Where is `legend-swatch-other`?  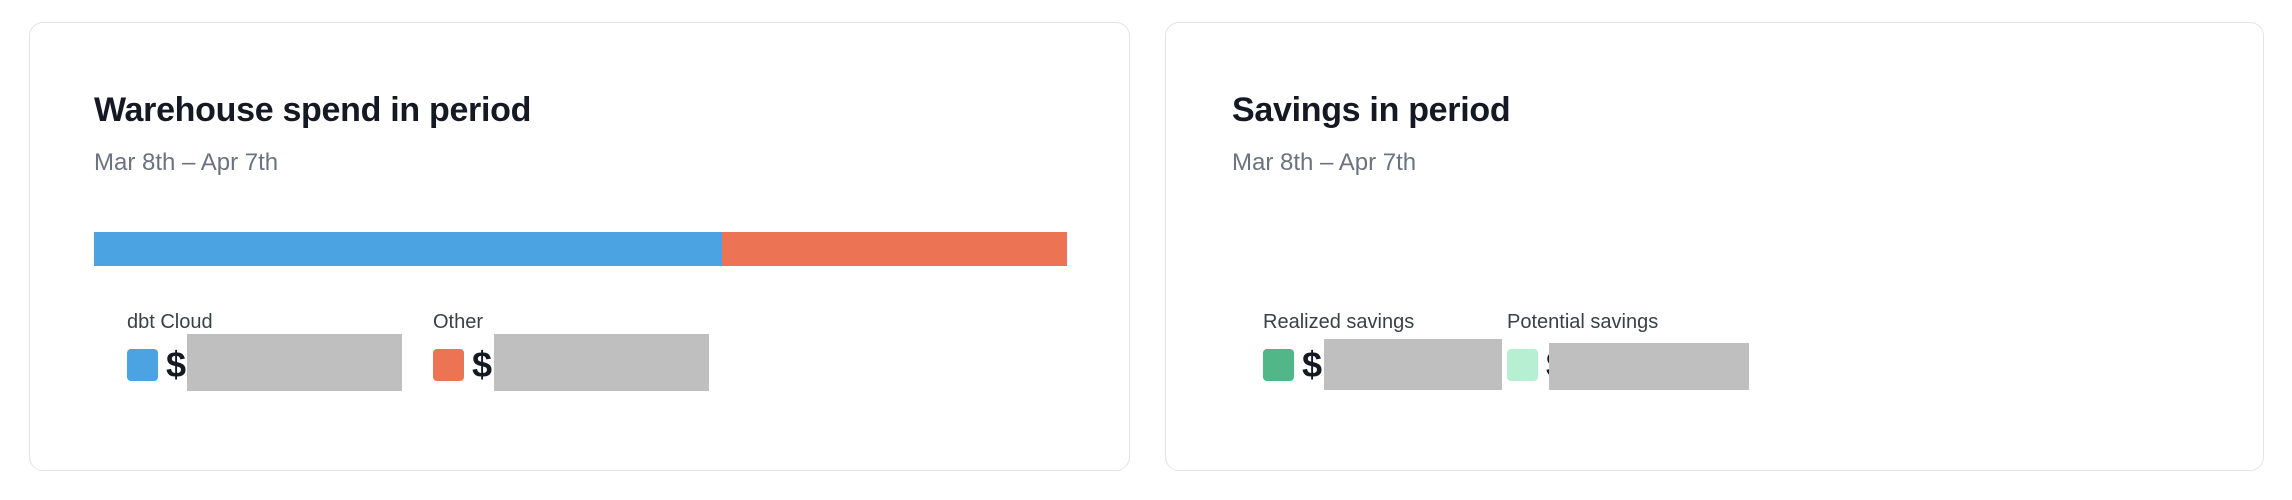
legend-swatch-other is located at coordinates (448, 365).